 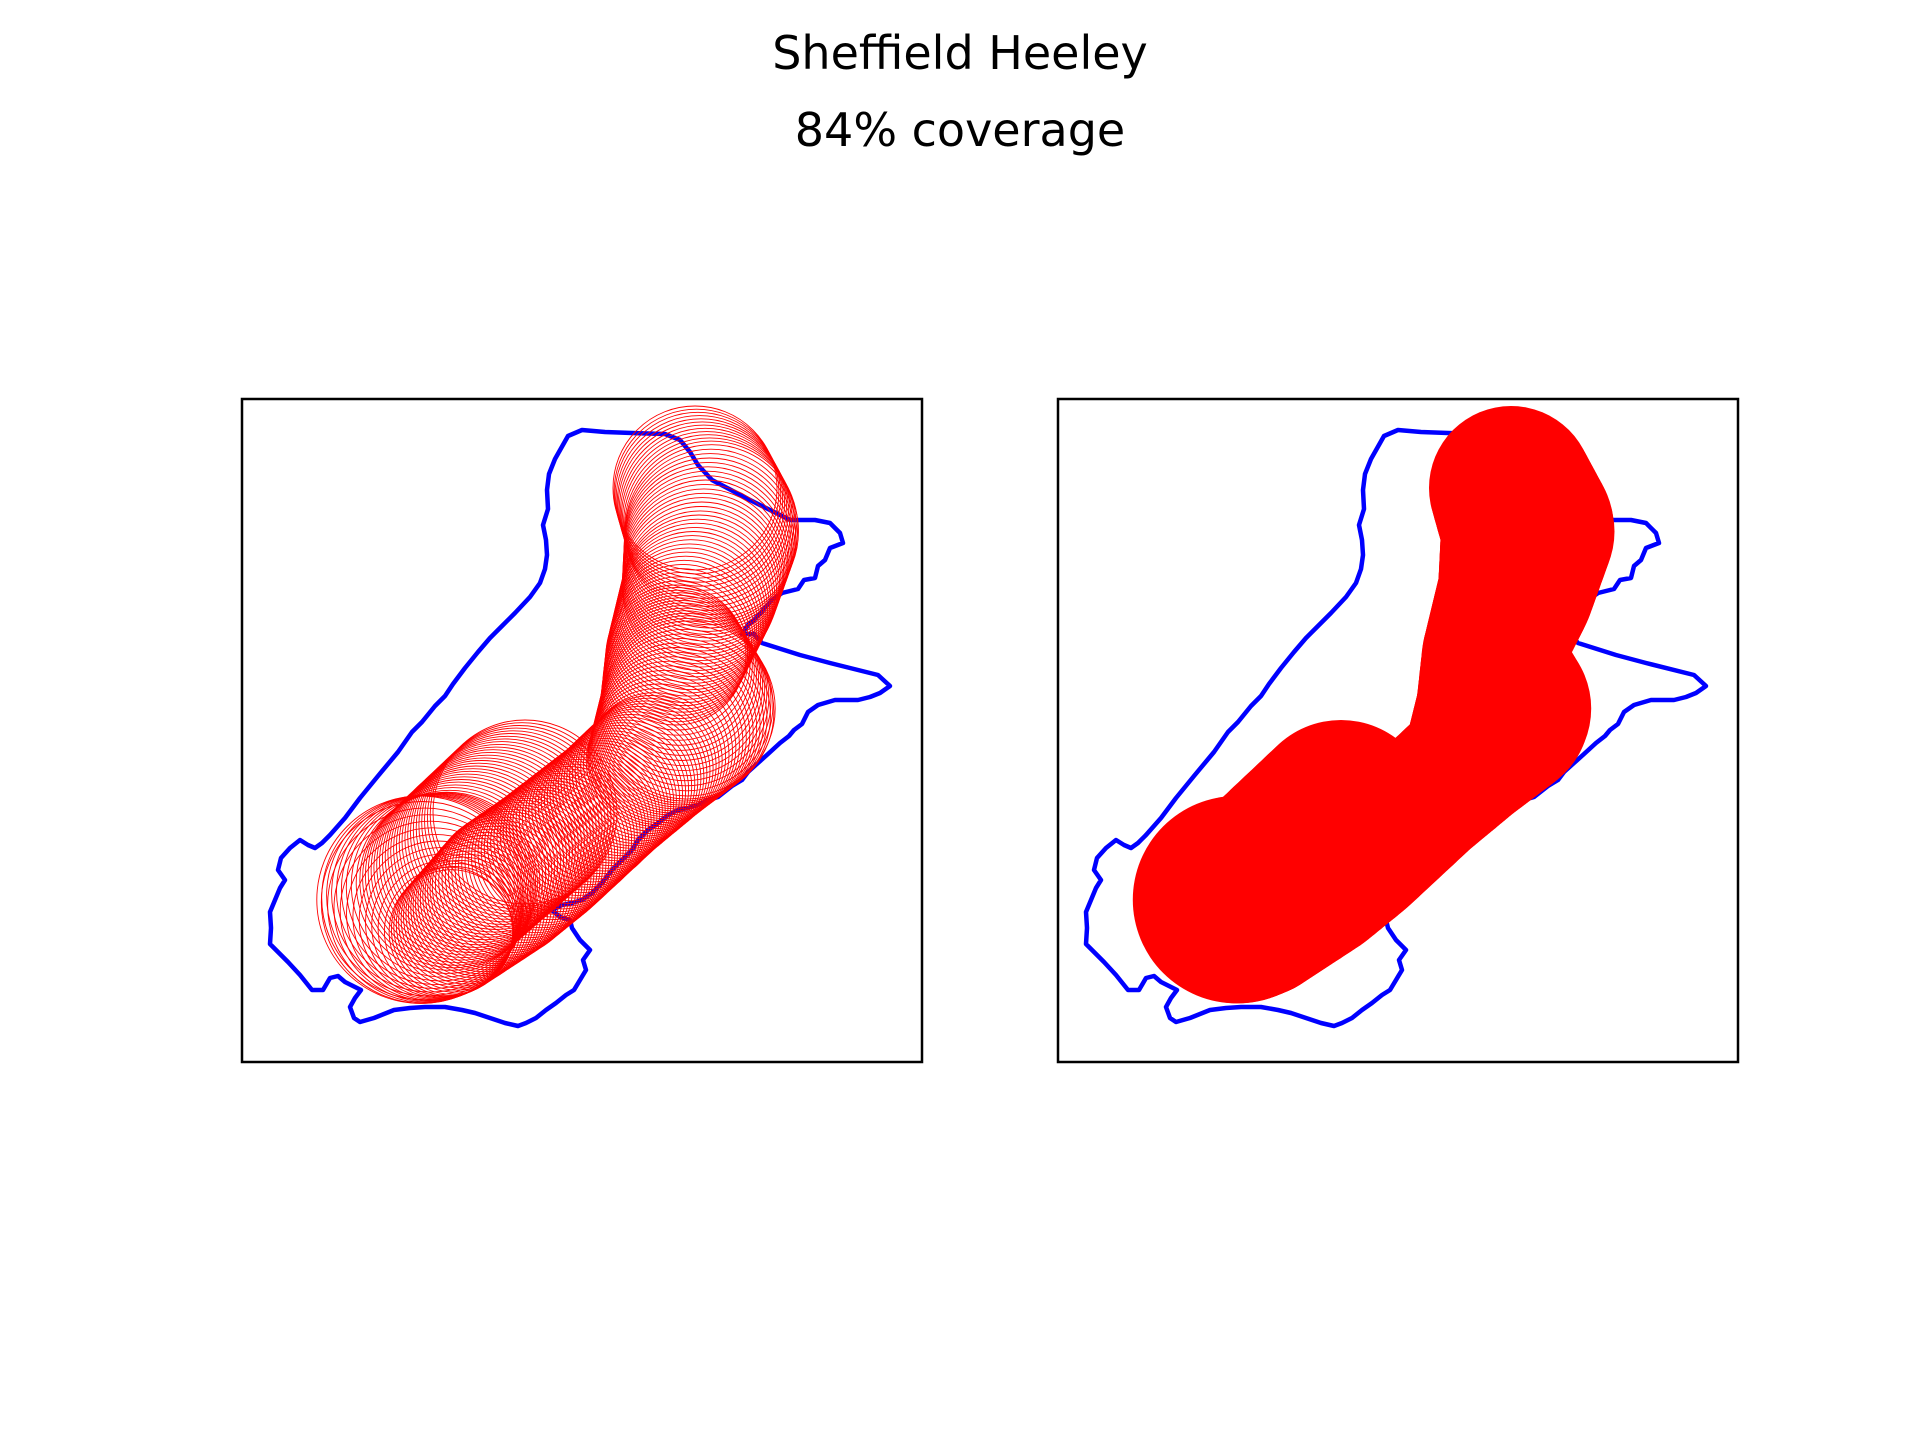 What do you see at coordinates (960, 130) in the screenshot?
I see `coverage-subtitle: 84% coverage` at bounding box center [960, 130].